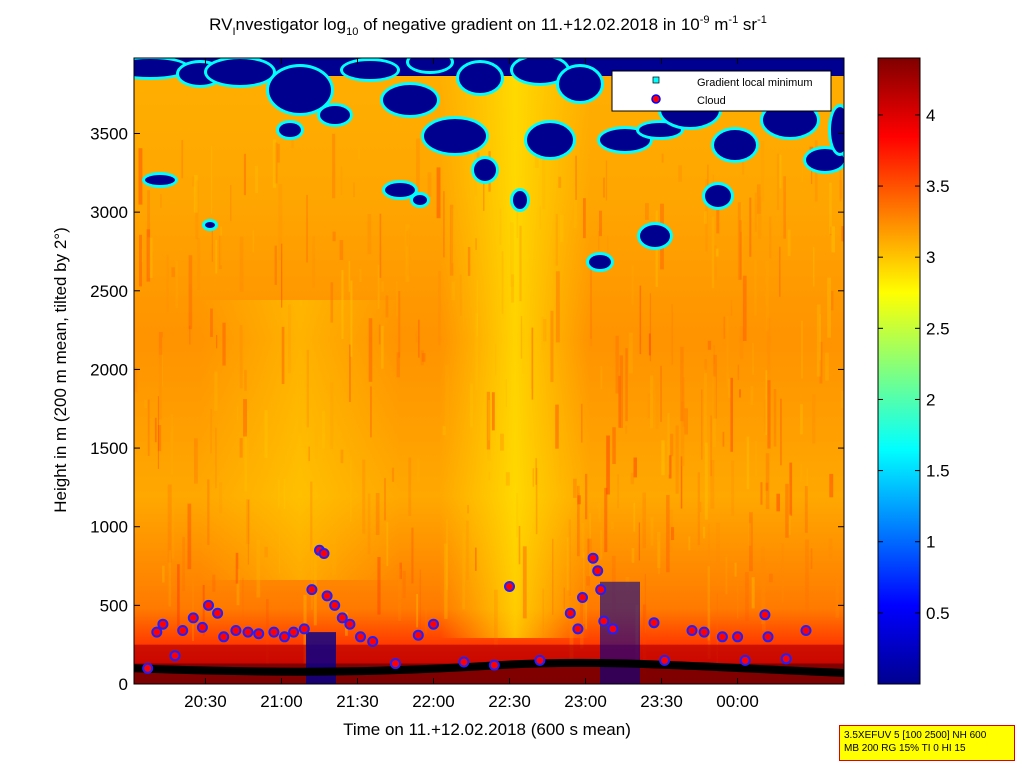 The height and width of the screenshot is (767, 1023). I want to click on y-tick-label: 3500, so click(109, 133).